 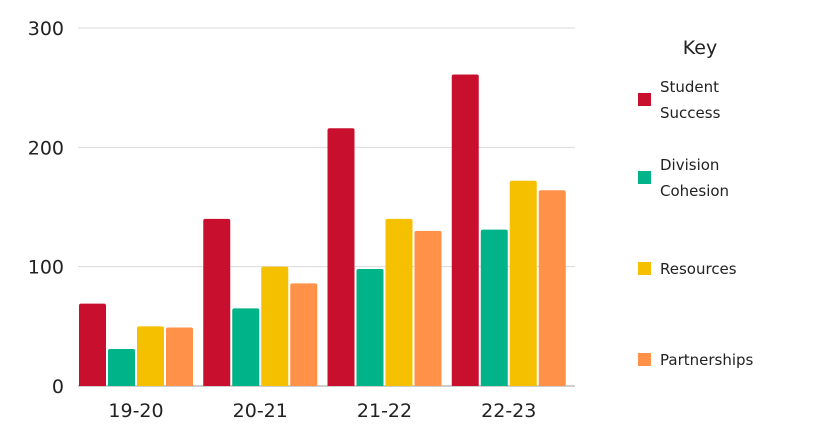 I want to click on x-tick-label: 22-23, so click(x=508, y=411).